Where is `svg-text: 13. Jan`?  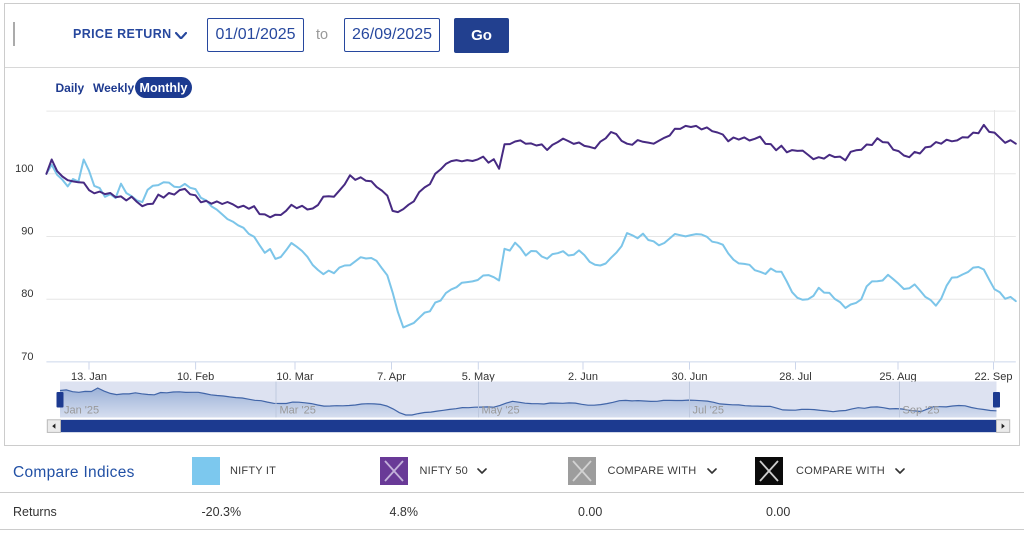 svg-text: 13. Jan is located at coordinates (89, 377).